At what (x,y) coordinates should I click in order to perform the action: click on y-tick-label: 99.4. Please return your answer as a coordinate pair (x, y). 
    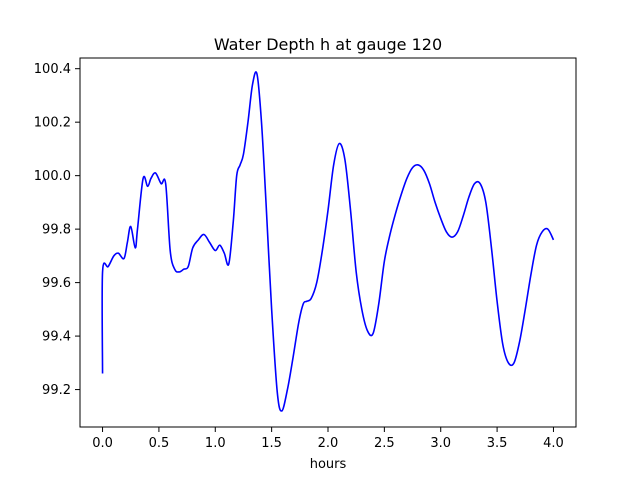
    Looking at the image, I should click on (56, 337).